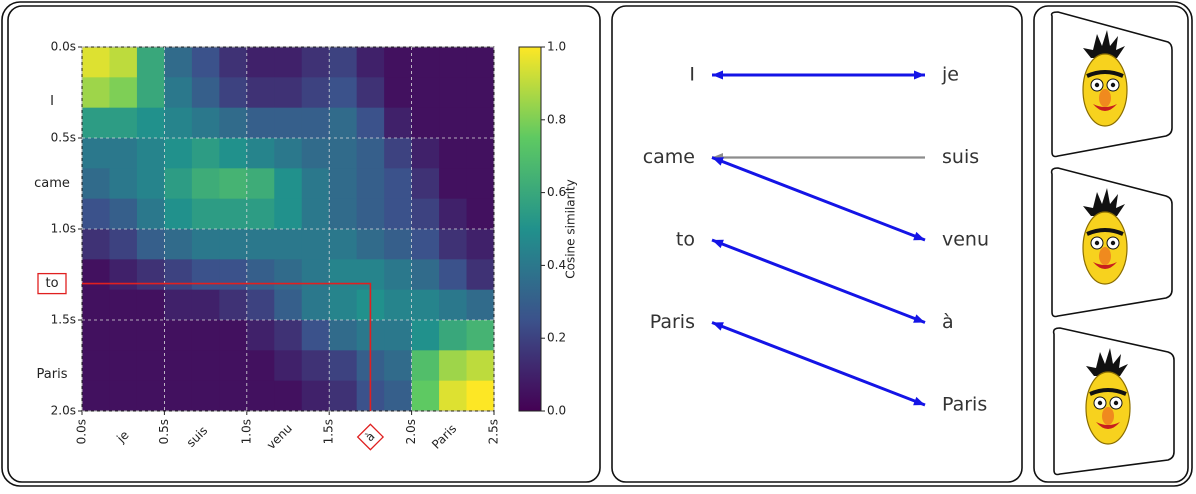  Describe the element at coordinates (960, 157) in the screenshot. I see `target-word: suis` at that location.